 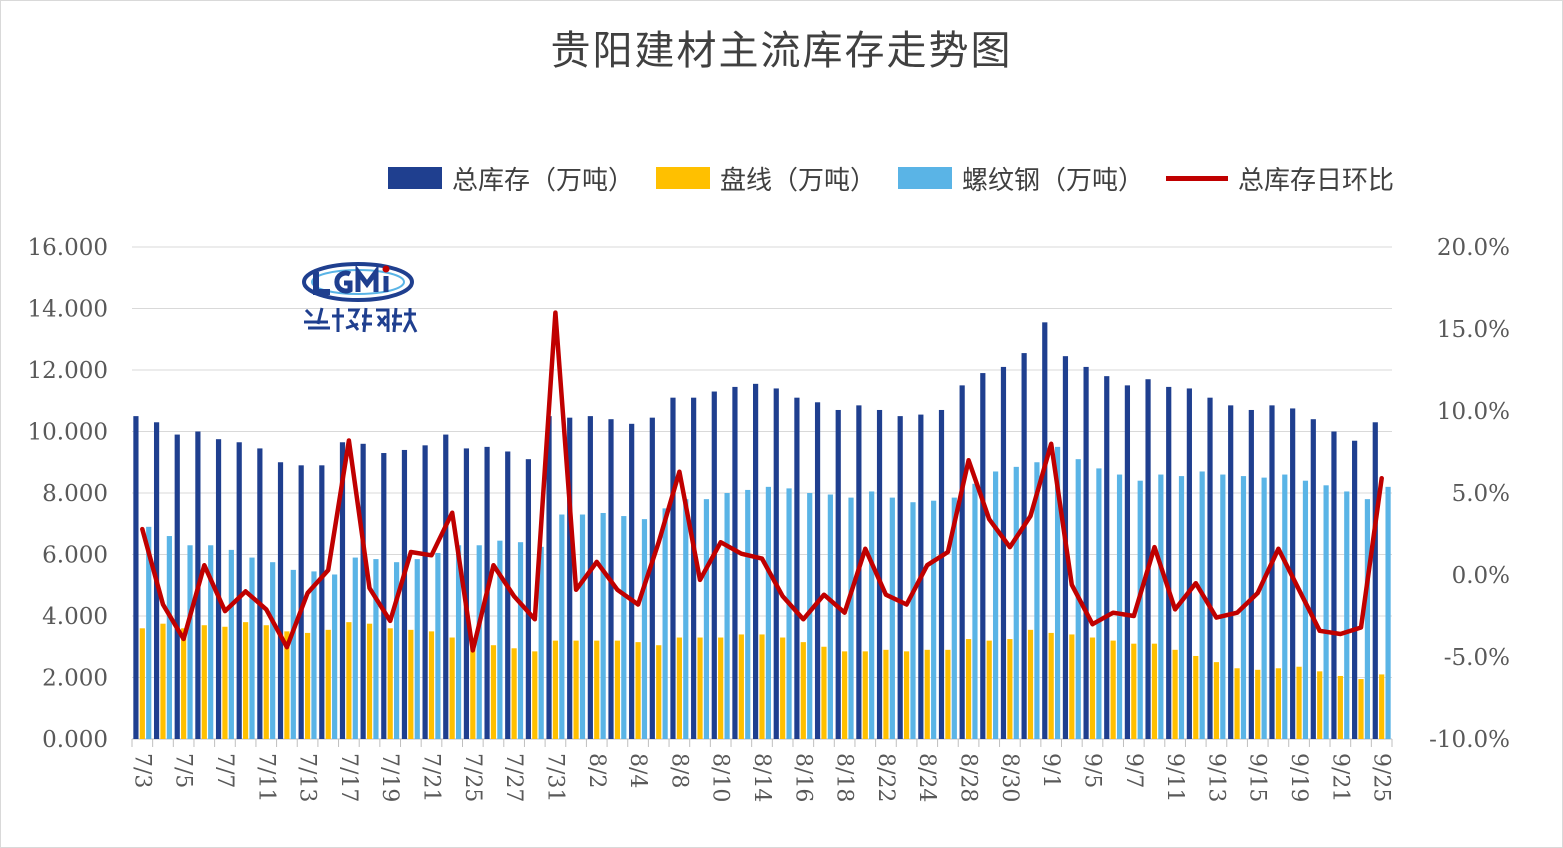 What do you see at coordinates (683, 178) in the screenshot?
I see `legend-swatch-wire-rod` at bounding box center [683, 178].